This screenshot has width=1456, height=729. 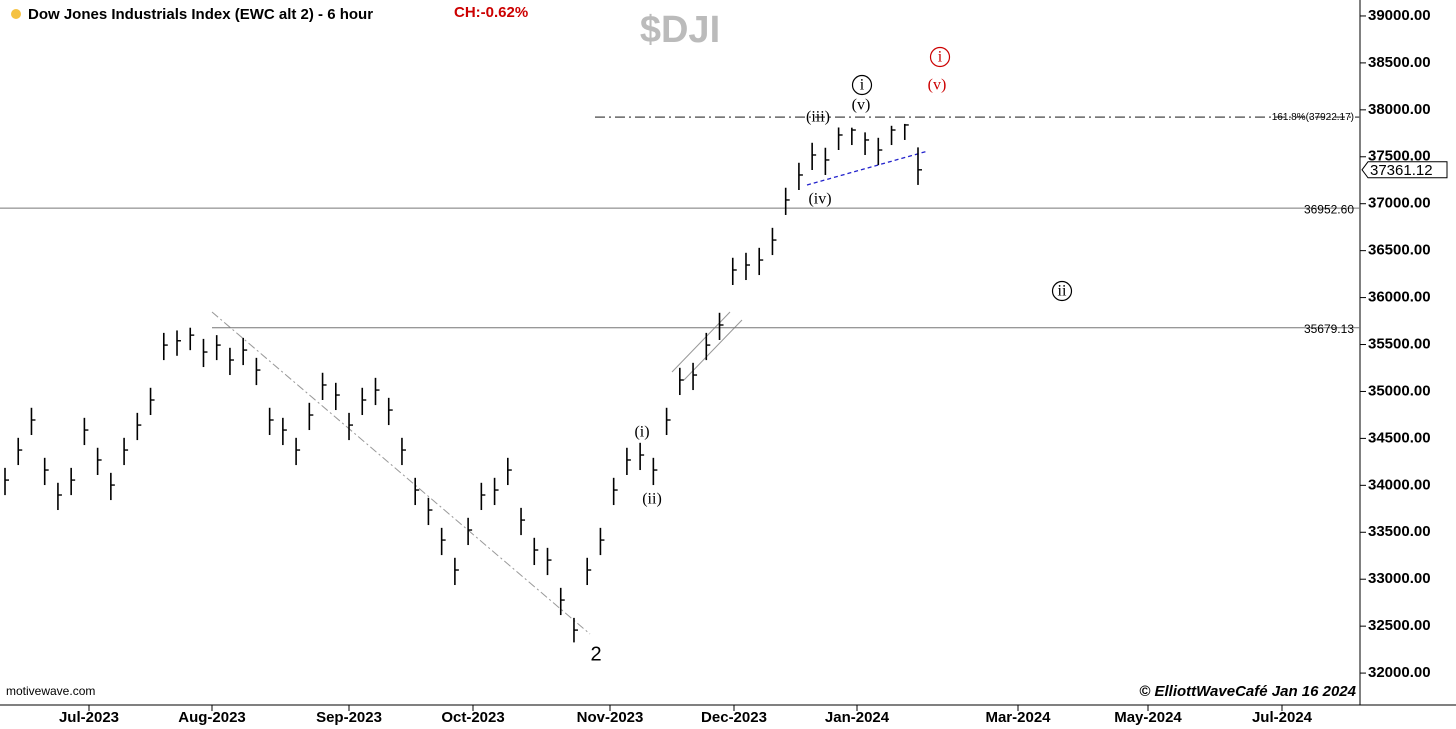 What do you see at coordinates (680, 30) in the screenshot?
I see `symbol: $DJI` at bounding box center [680, 30].